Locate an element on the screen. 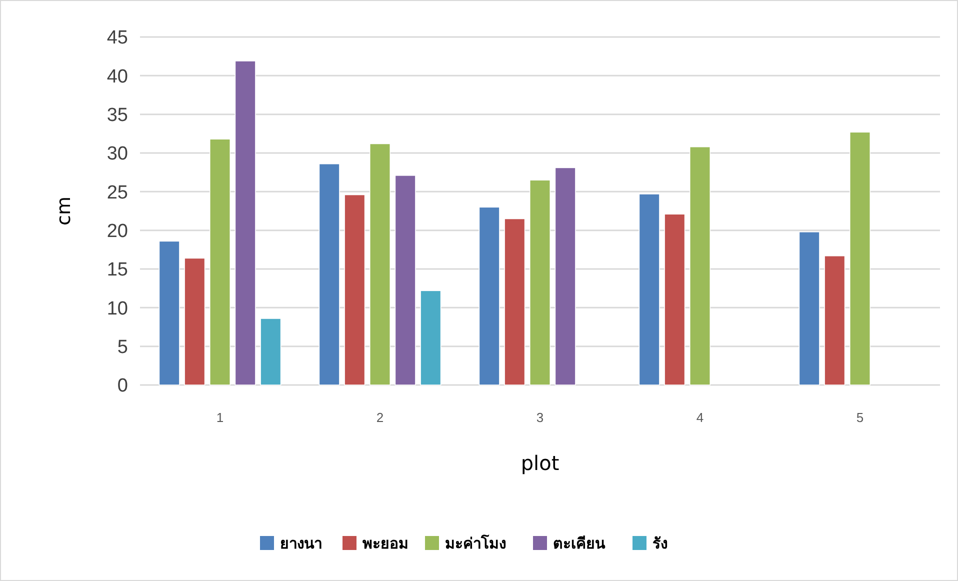  legend-label: ตะเคียน is located at coordinates (579, 543).